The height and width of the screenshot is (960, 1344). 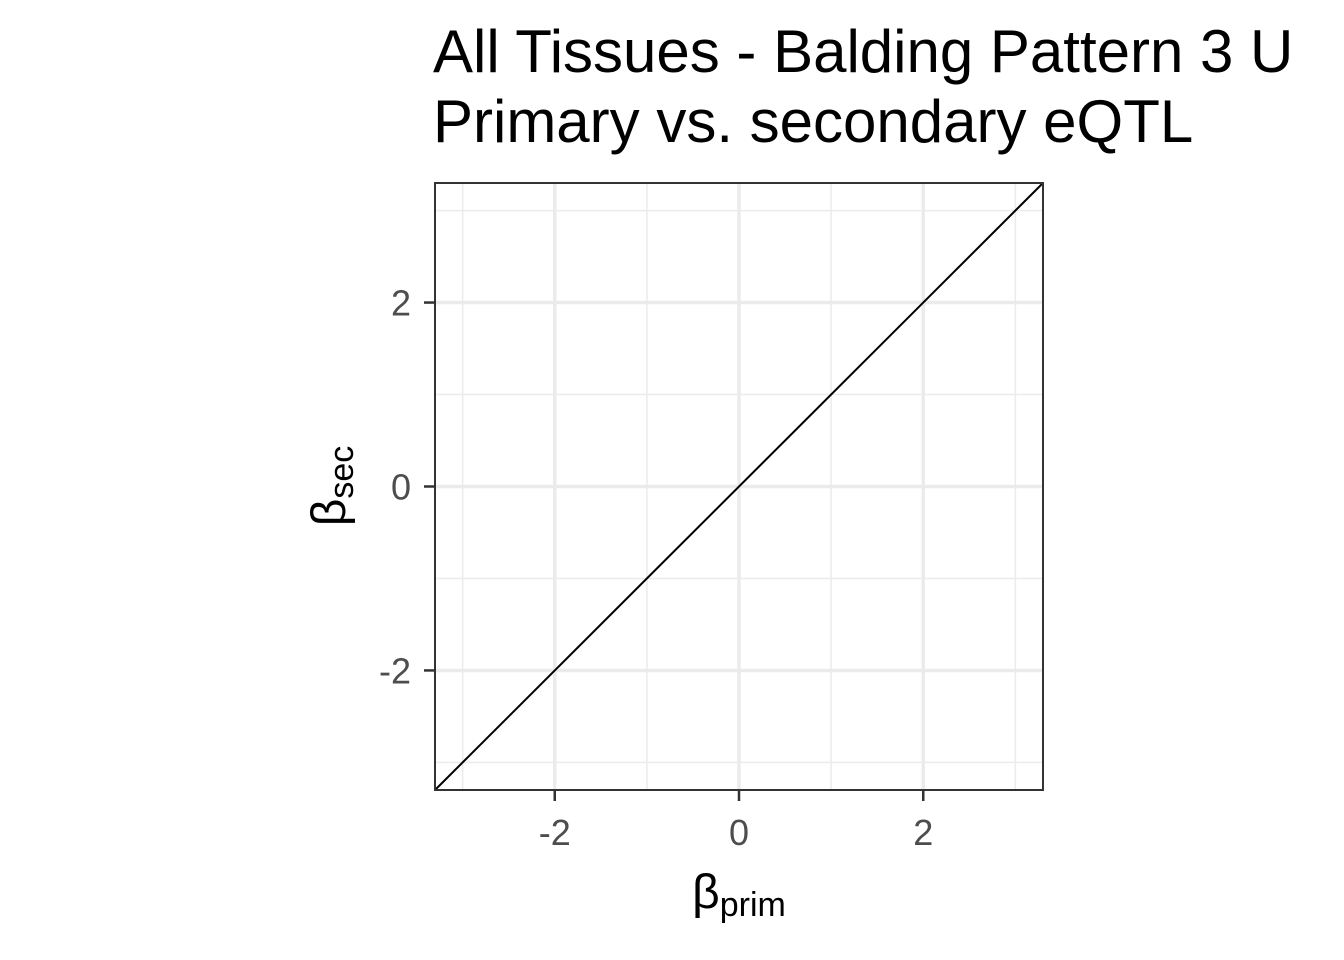 I want to click on x-axis-label: βprim, so click(x=739, y=895).